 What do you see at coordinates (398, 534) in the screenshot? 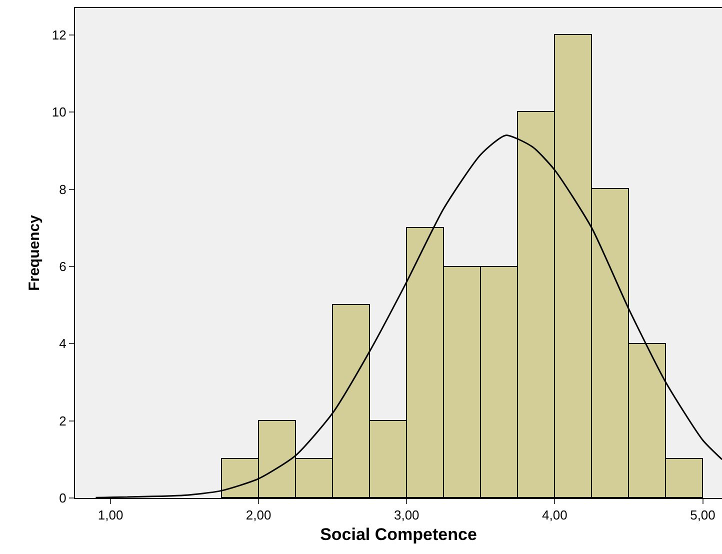
I see `x-axis-title: Social Competence` at bounding box center [398, 534].